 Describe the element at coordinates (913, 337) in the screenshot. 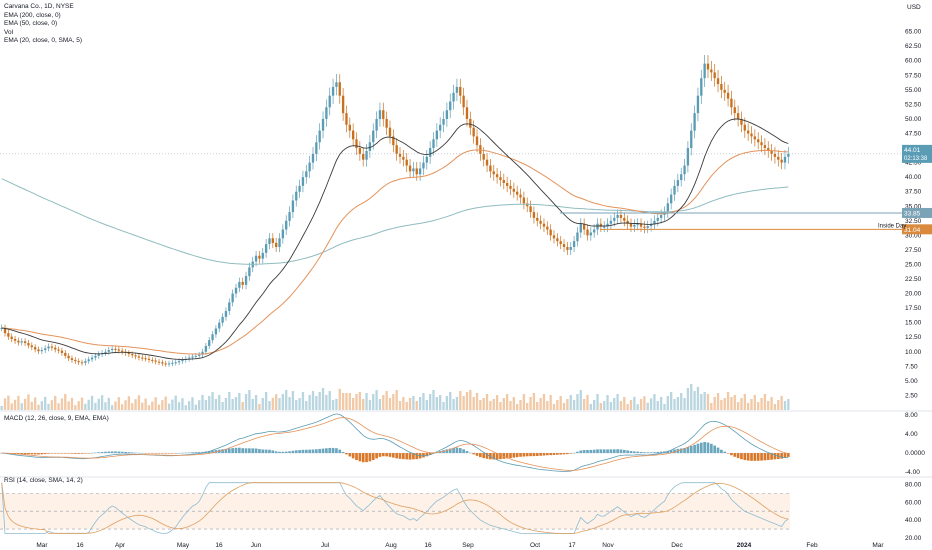

I see `y-axis-tick-label: 12.50` at that location.